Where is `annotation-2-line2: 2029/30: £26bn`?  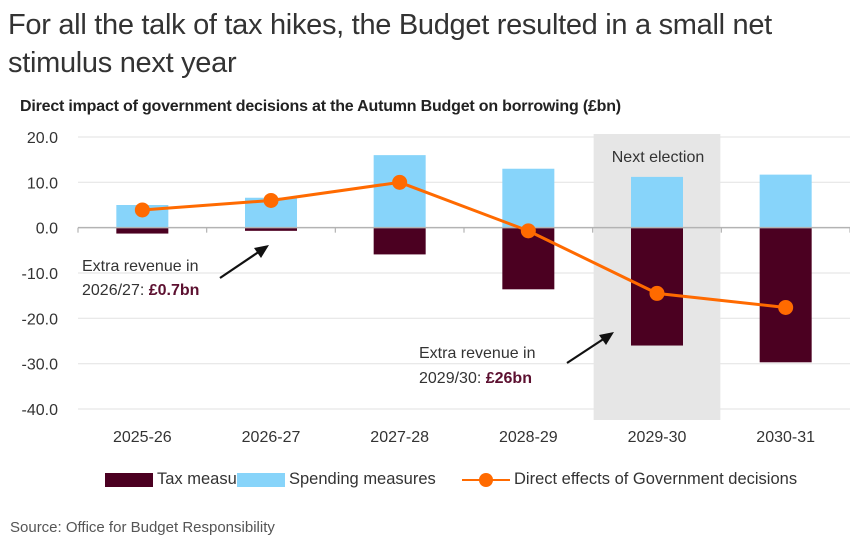 annotation-2-line2: 2029/30: £26bn is located at coordinates (475, 378).